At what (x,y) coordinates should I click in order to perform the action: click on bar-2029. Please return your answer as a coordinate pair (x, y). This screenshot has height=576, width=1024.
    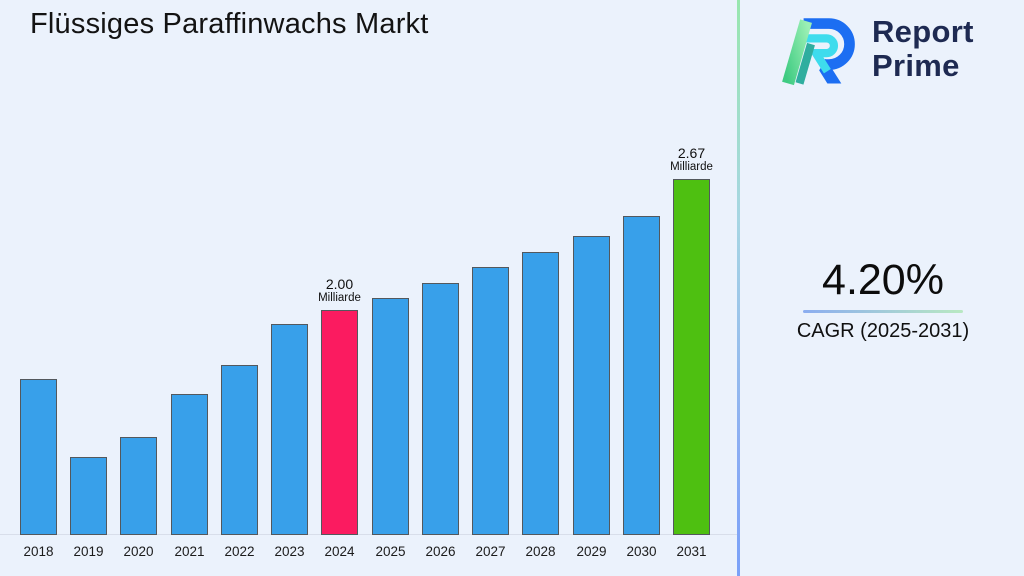
    Looking at the image, I should click on (591, 385).